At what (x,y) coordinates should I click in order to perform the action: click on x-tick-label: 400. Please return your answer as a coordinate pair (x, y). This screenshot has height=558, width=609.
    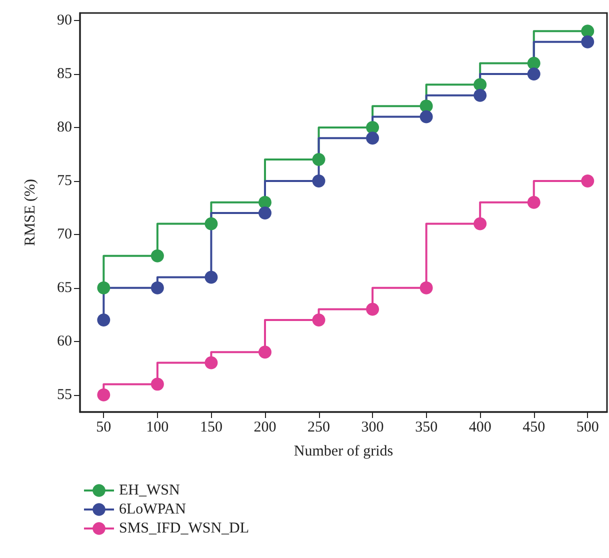
    Looking at the image, I should click on (480, 428).